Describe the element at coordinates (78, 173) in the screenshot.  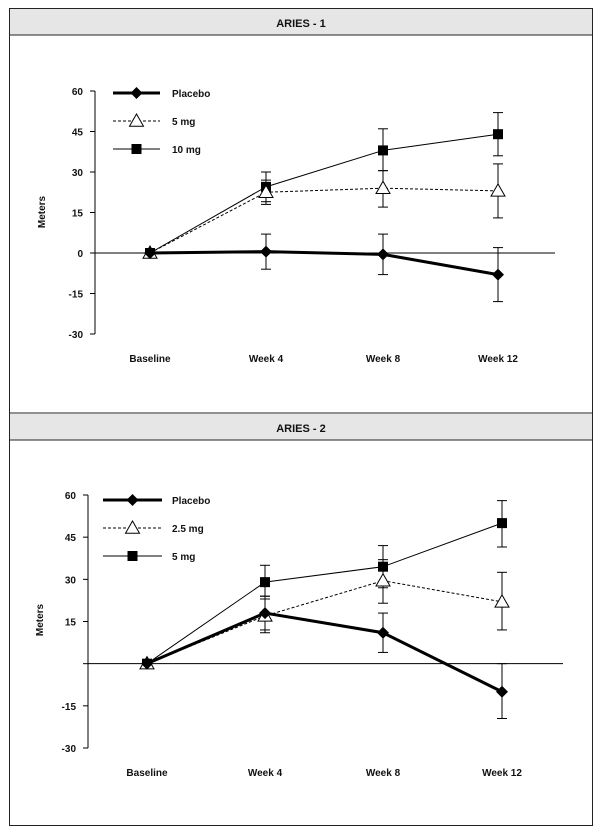
I see `panel-1-y-tick-label: 30` at that location.